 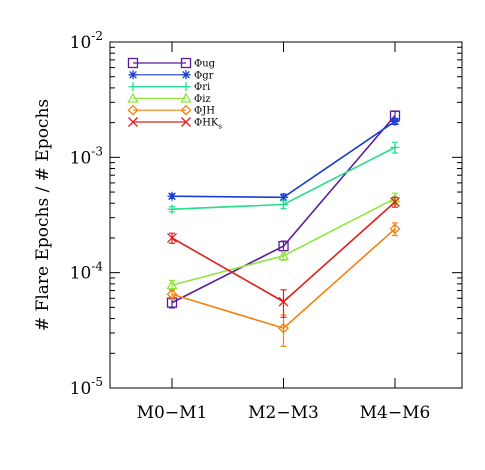 What do you see at coordinates (86, 41) in the screenshot?
I see `y-tick-label: 10⁻²` at bounding box center [86, 41].